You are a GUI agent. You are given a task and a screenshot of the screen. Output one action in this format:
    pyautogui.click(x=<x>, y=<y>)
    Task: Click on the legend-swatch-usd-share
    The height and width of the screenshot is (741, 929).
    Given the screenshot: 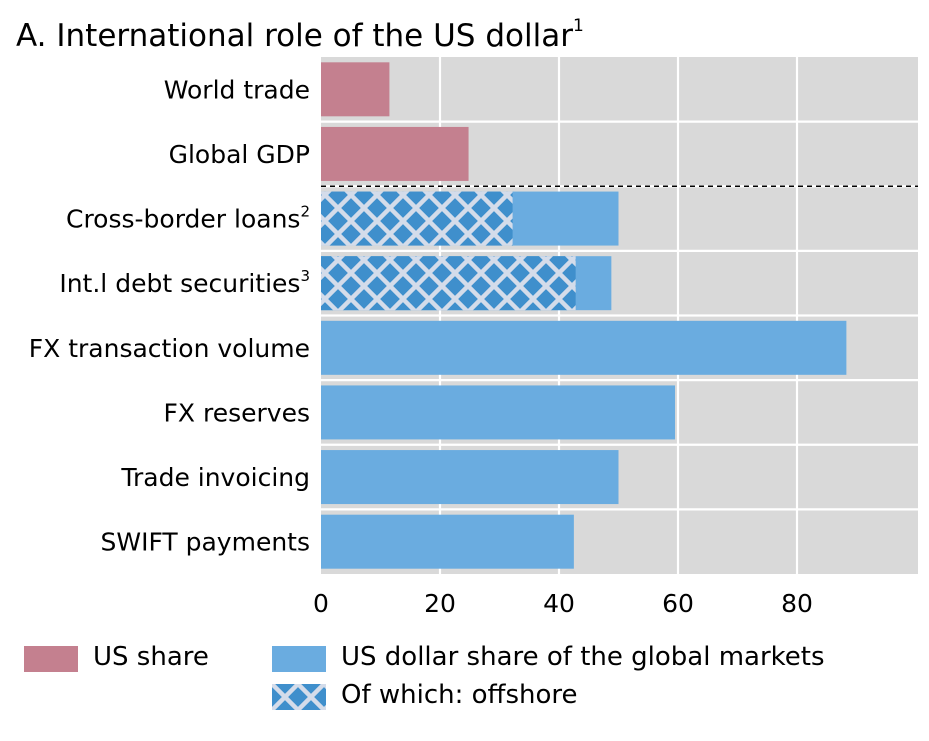 What is the action you would take?
    pyautogui.click(x=299, y=659)
    